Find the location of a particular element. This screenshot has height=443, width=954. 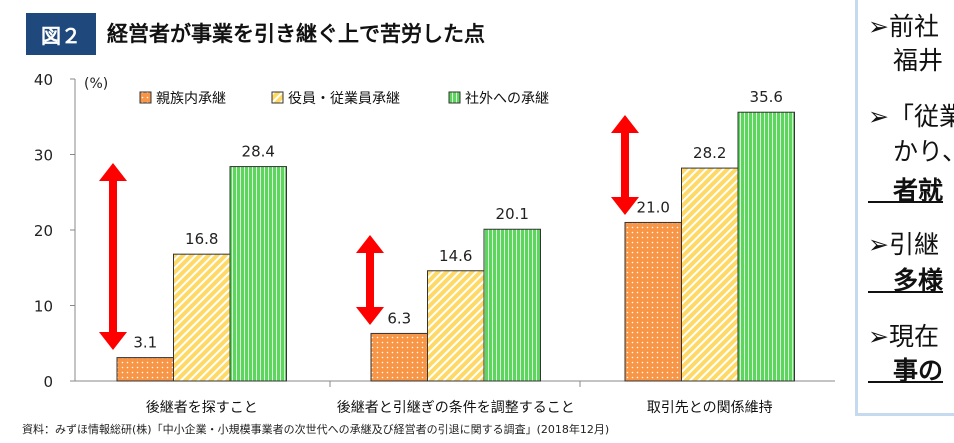

legend-label: 役員・従業員承継 is located at coordinates (344, 99).